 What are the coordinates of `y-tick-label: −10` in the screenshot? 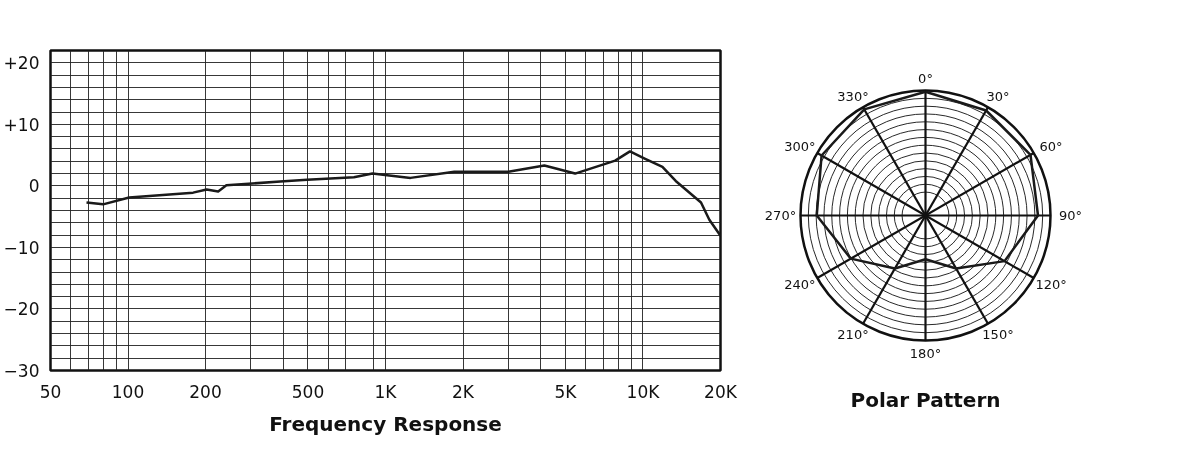 It's located at (21, 247).